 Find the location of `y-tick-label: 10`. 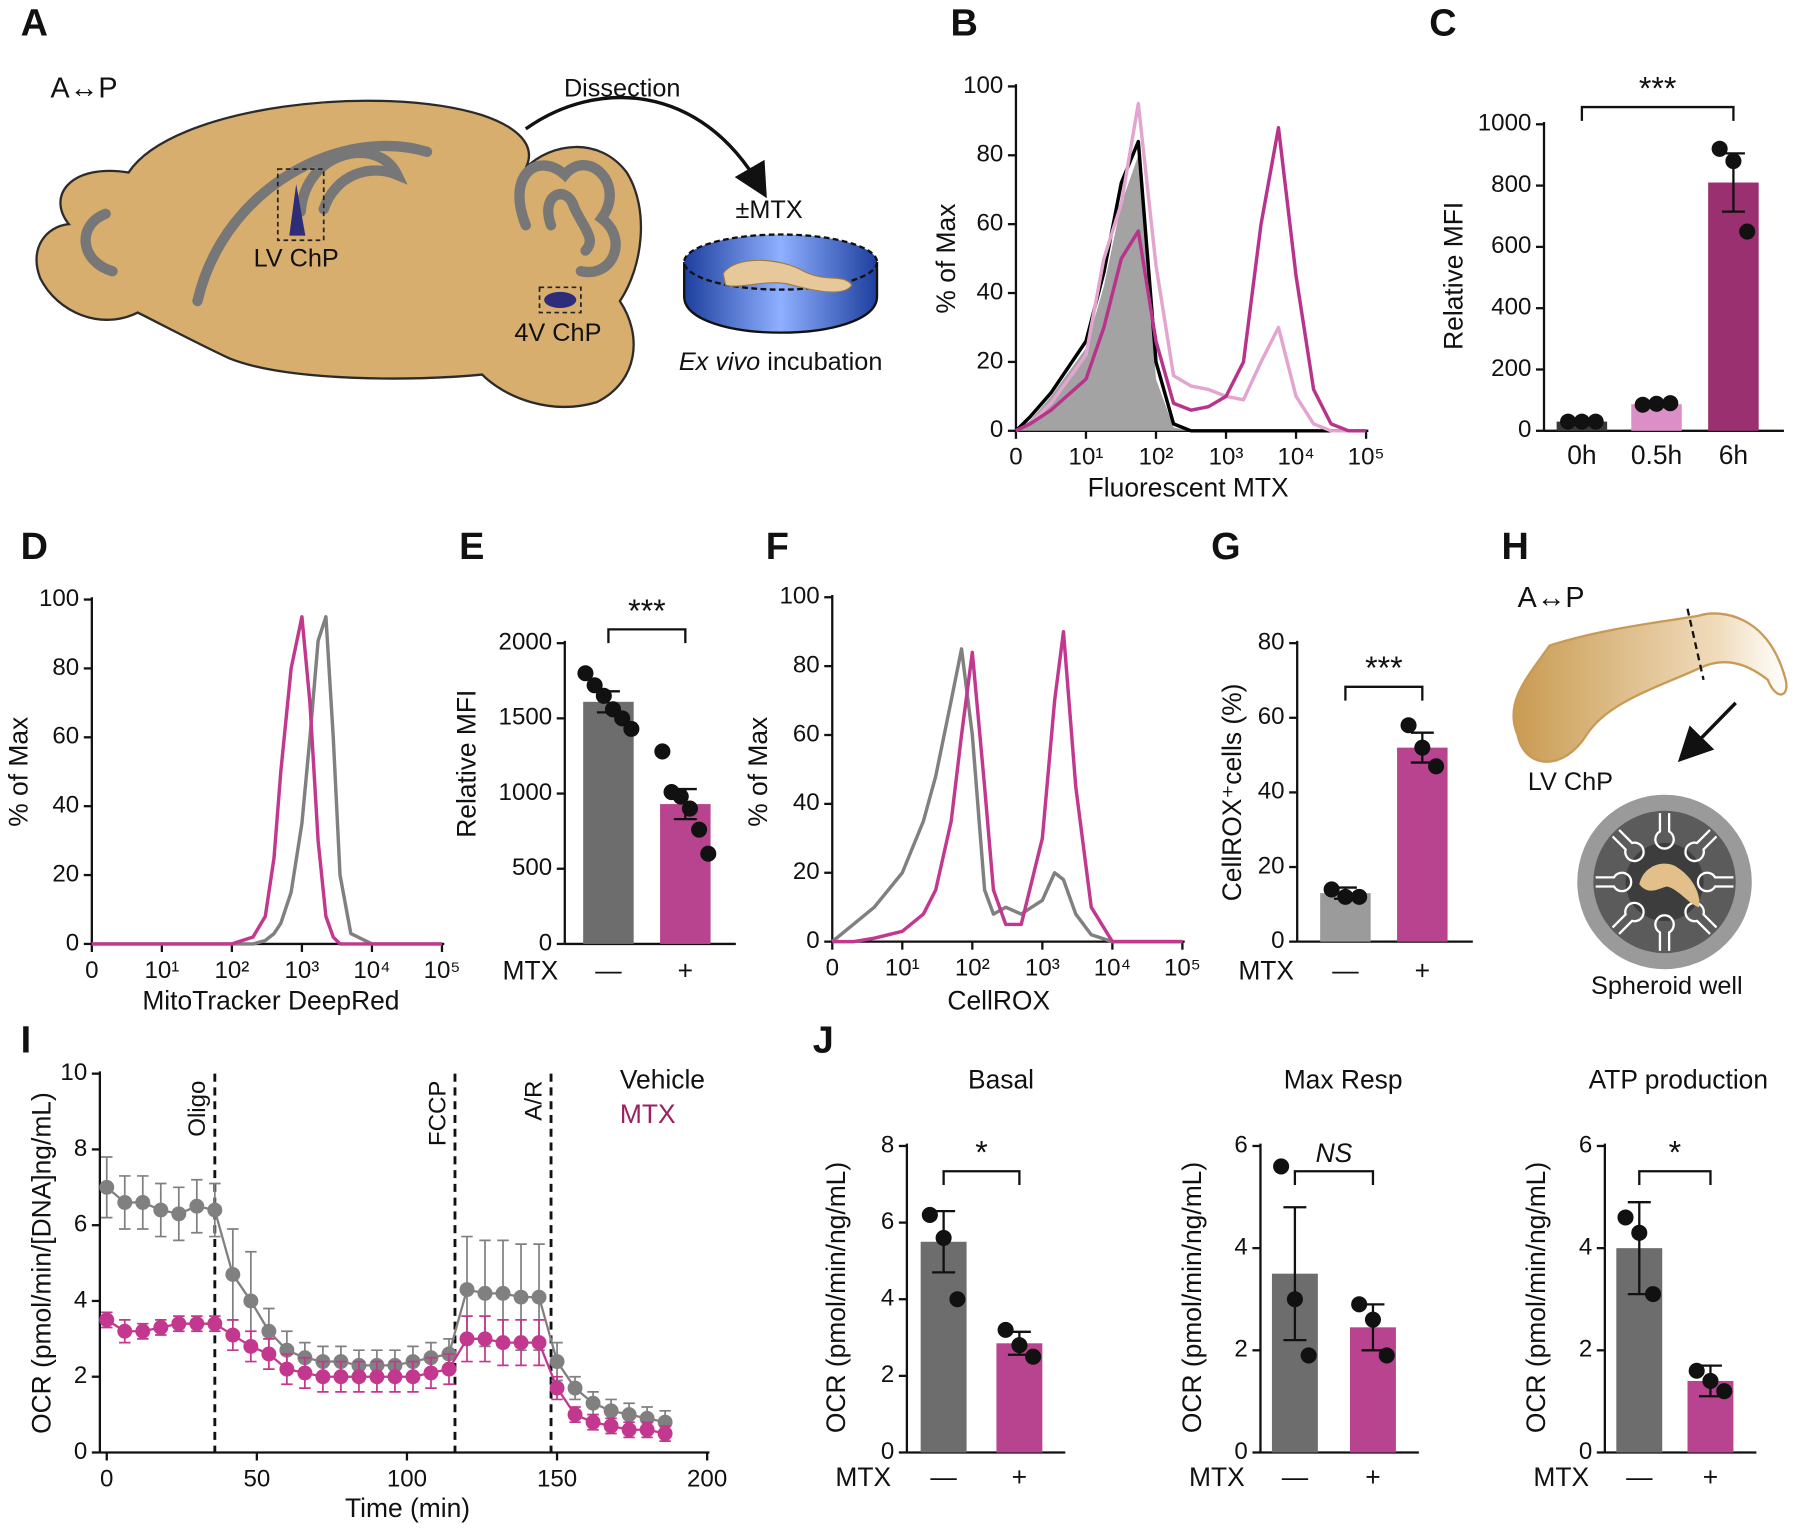

y-tick-label: 10 is located at coordinates (73, 1072).